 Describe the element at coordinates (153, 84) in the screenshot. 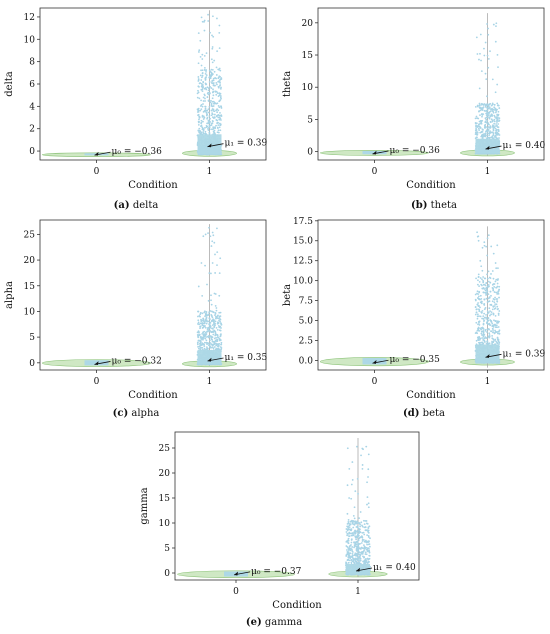

I see `axes-frame` at that location.